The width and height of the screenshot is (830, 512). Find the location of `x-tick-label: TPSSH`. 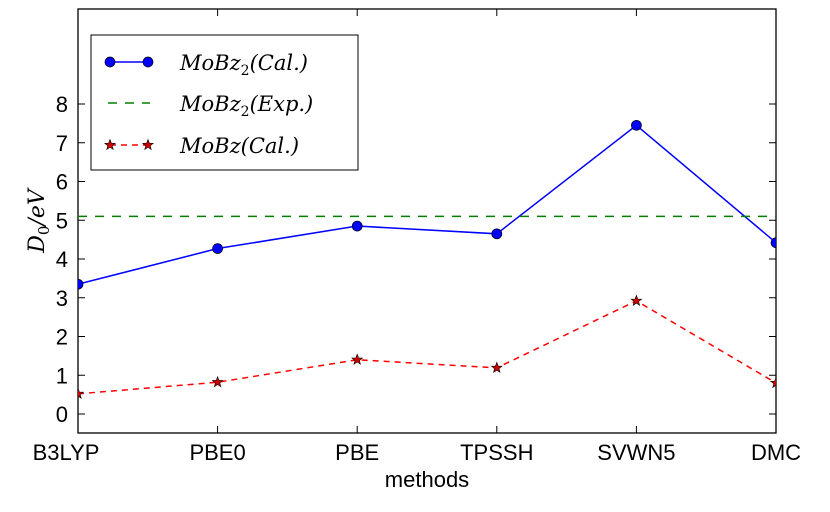

x-tick-label: TPSSH is located at coordinates (496, 452).